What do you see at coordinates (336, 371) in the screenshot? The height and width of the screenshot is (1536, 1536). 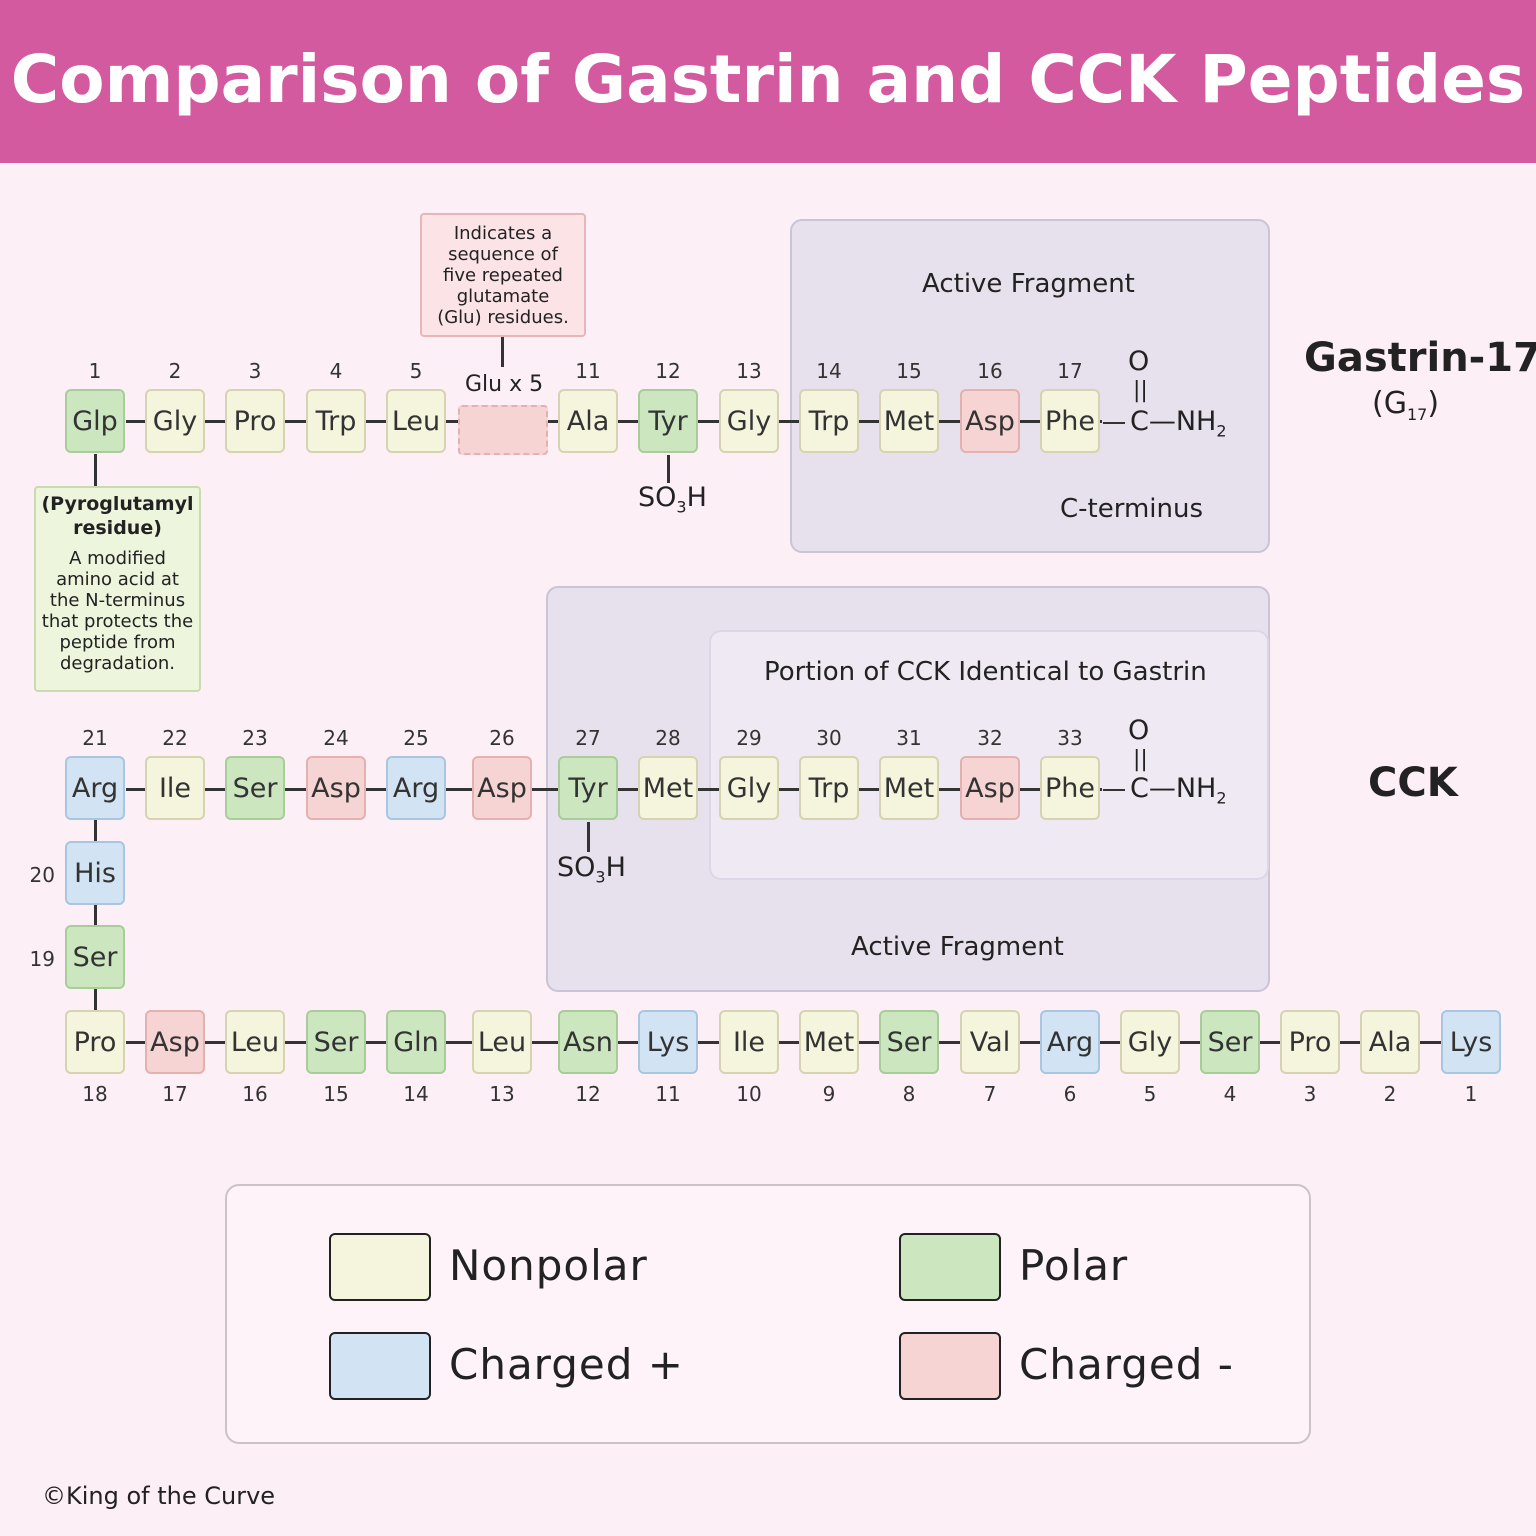 I see `residue-number: 4` at bounding box center [336, 371].